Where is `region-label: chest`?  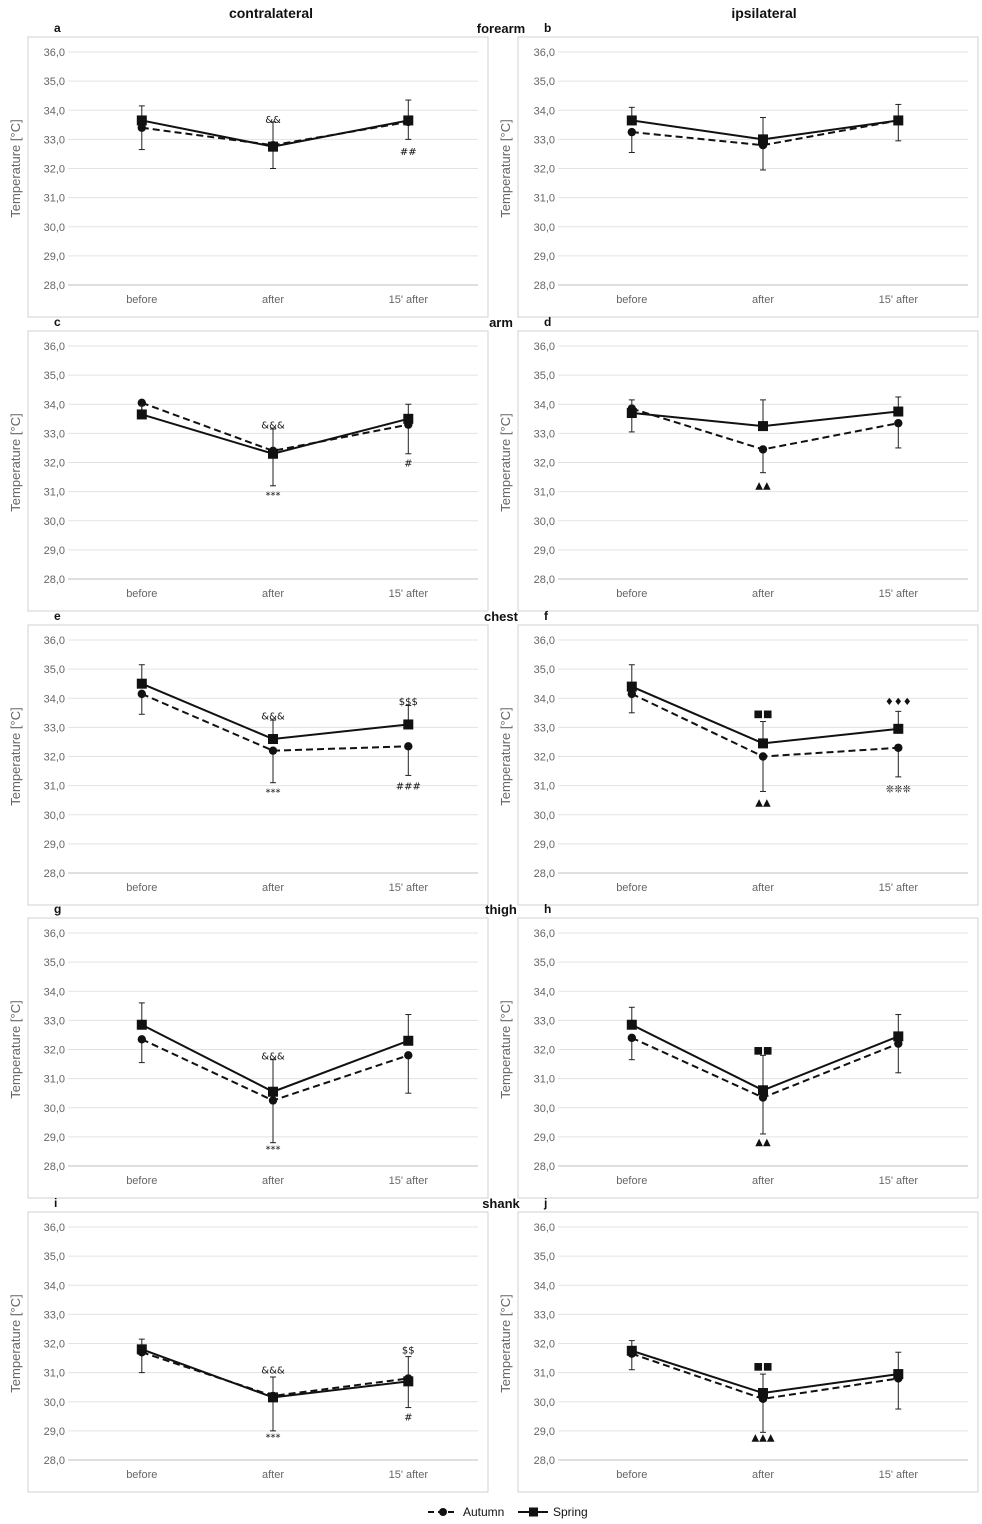
region-label: chest is located at coordinates (501, 616).